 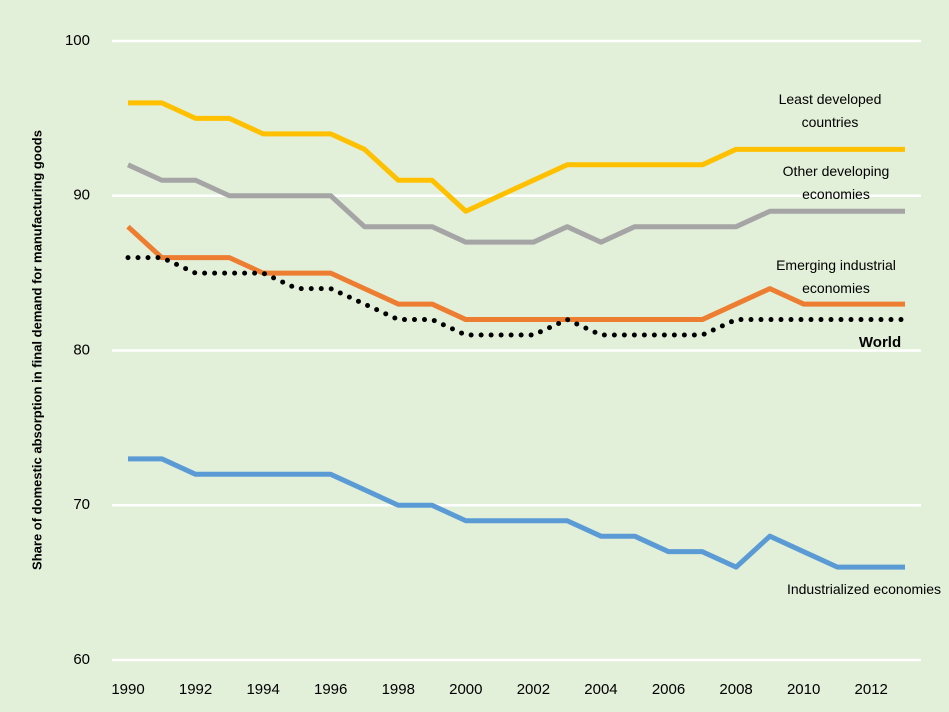 I want to click on y-tick-label: 70, so click(x=81, y=504).